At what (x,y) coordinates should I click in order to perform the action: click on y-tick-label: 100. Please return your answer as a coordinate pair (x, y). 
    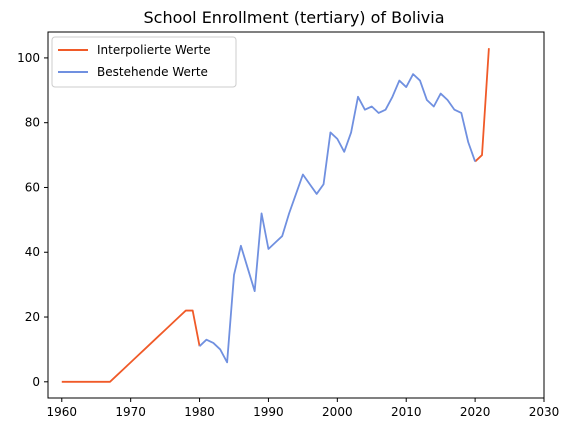
    Looking at the image, I should click on (28, 58).